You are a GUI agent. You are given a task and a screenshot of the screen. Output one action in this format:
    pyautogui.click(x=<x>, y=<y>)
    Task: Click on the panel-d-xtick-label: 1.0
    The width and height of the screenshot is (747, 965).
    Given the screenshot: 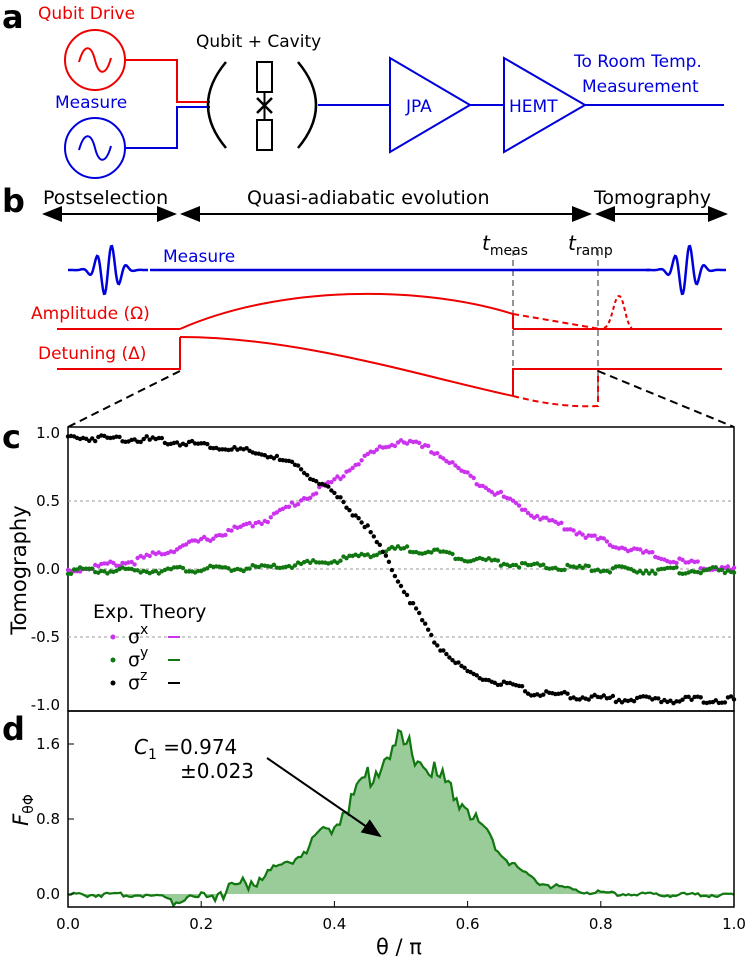 What is the action you would take?
    pyautogui.click(x=734, y=924)
    